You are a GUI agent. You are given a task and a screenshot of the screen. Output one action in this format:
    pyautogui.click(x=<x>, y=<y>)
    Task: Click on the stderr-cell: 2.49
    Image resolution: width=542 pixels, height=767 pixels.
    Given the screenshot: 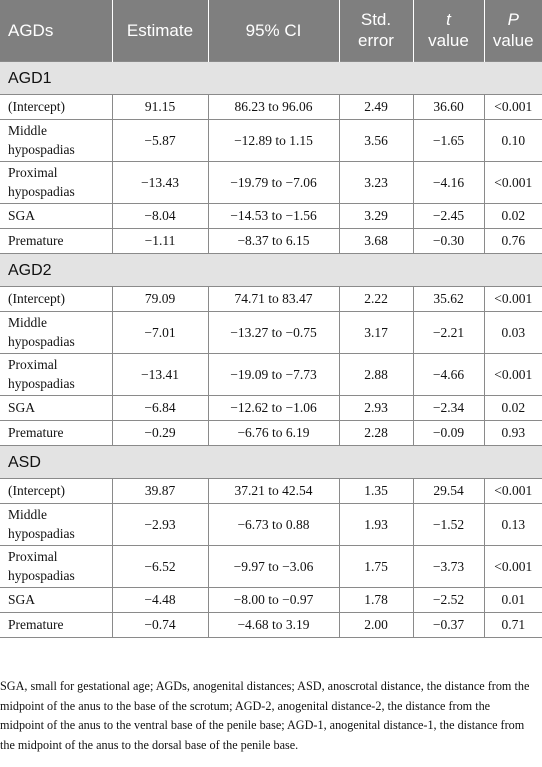 What is the action you would take?
    pyautogui.click(x=376, y=106)
    